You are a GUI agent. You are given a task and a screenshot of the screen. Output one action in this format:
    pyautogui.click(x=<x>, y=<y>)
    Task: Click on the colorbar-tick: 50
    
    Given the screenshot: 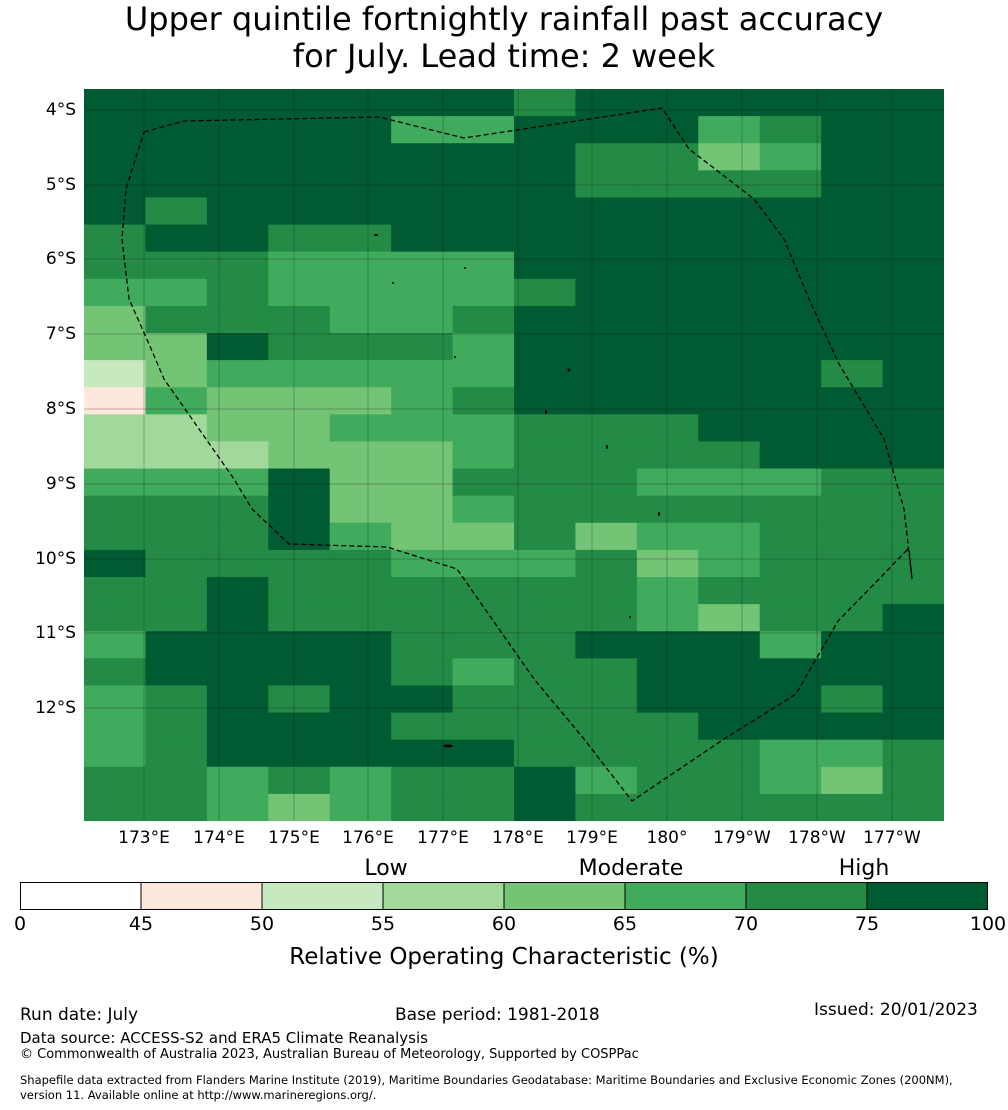 What is the action you would take?
    pyautogui.click(x=262, y=924)
    